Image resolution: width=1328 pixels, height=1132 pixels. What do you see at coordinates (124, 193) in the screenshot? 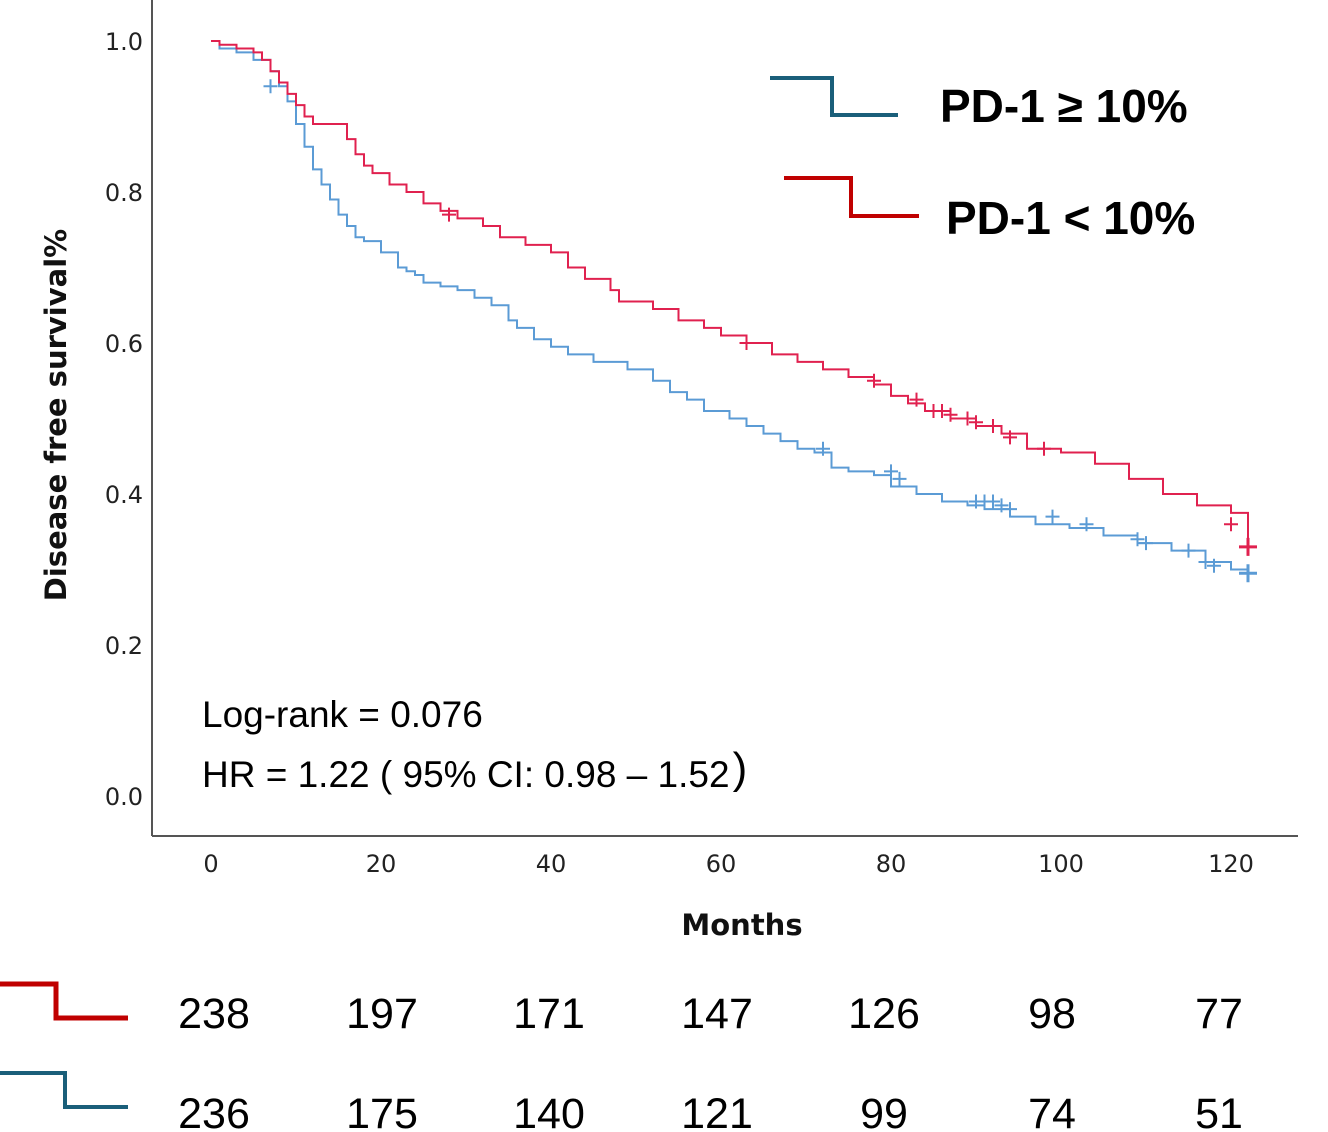
I see `y-tick-label: 0.8` at bounding box center [124, 193].